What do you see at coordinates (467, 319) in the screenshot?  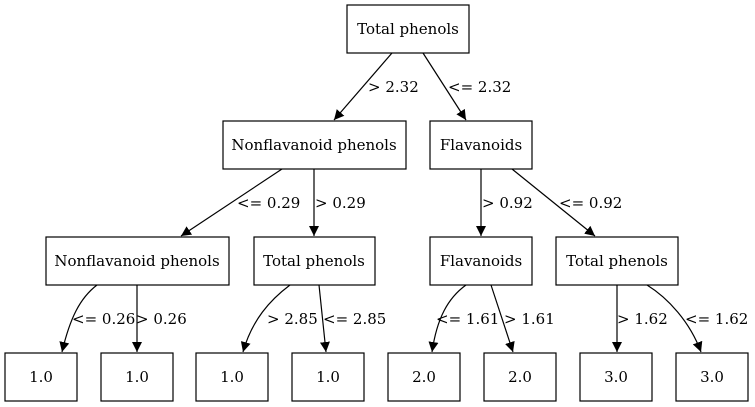 I see `edge-label: <= 1.61` at bounding box center [467, 319].